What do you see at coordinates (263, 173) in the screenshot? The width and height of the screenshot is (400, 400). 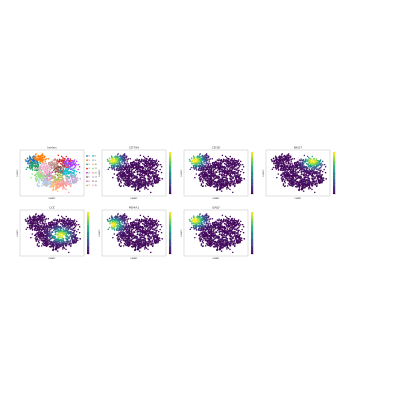 I see `y-axis-label: UMAP2` at bounding box center [263, 173].